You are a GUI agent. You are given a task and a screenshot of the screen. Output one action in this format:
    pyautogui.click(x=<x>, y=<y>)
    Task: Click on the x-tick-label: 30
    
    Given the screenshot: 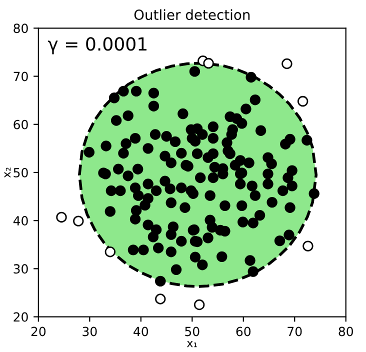 What is the action you would take?
    pyautogui.click(x=89, y=331)
    